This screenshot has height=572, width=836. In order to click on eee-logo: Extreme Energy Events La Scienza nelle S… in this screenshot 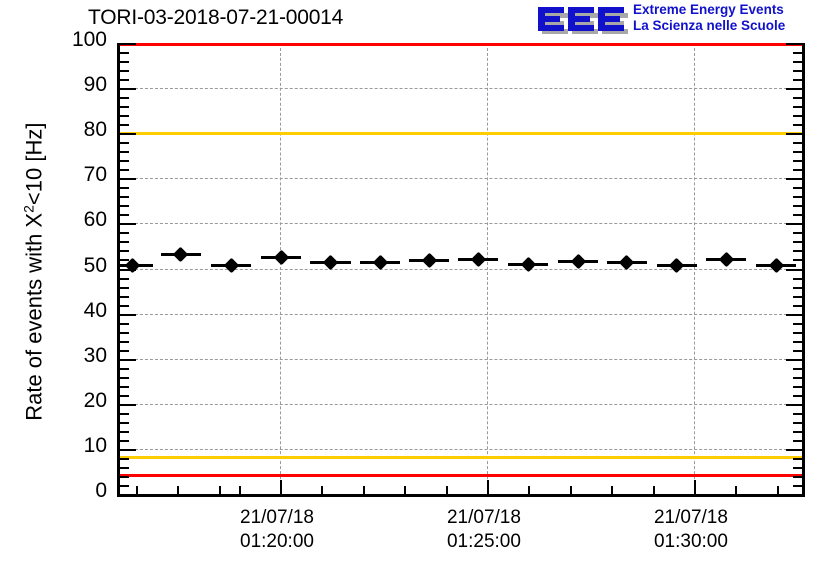, I will do `click(686, 20)`.